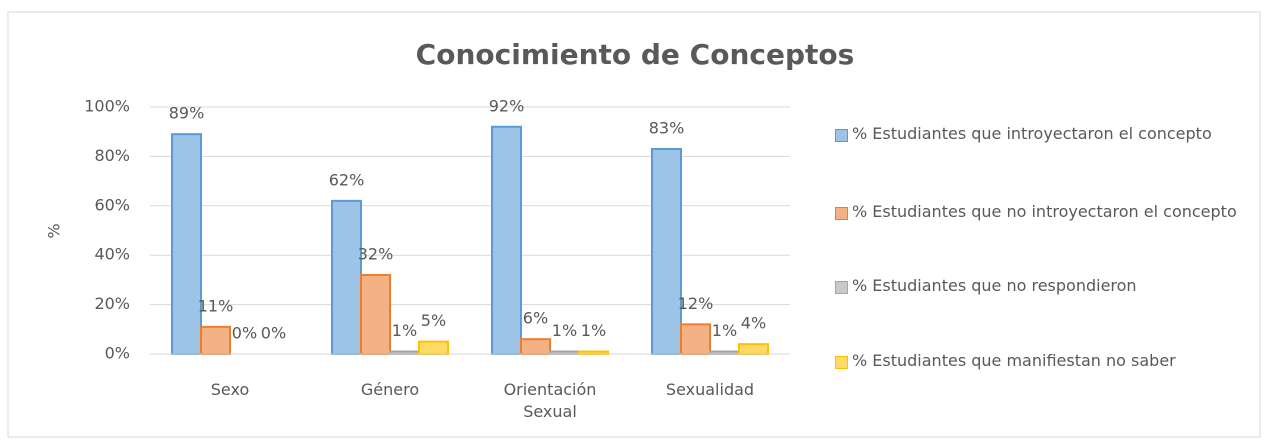 This screenshot has height=441, width=1269. I want to click on data-label: 11%, so click(216, 305).